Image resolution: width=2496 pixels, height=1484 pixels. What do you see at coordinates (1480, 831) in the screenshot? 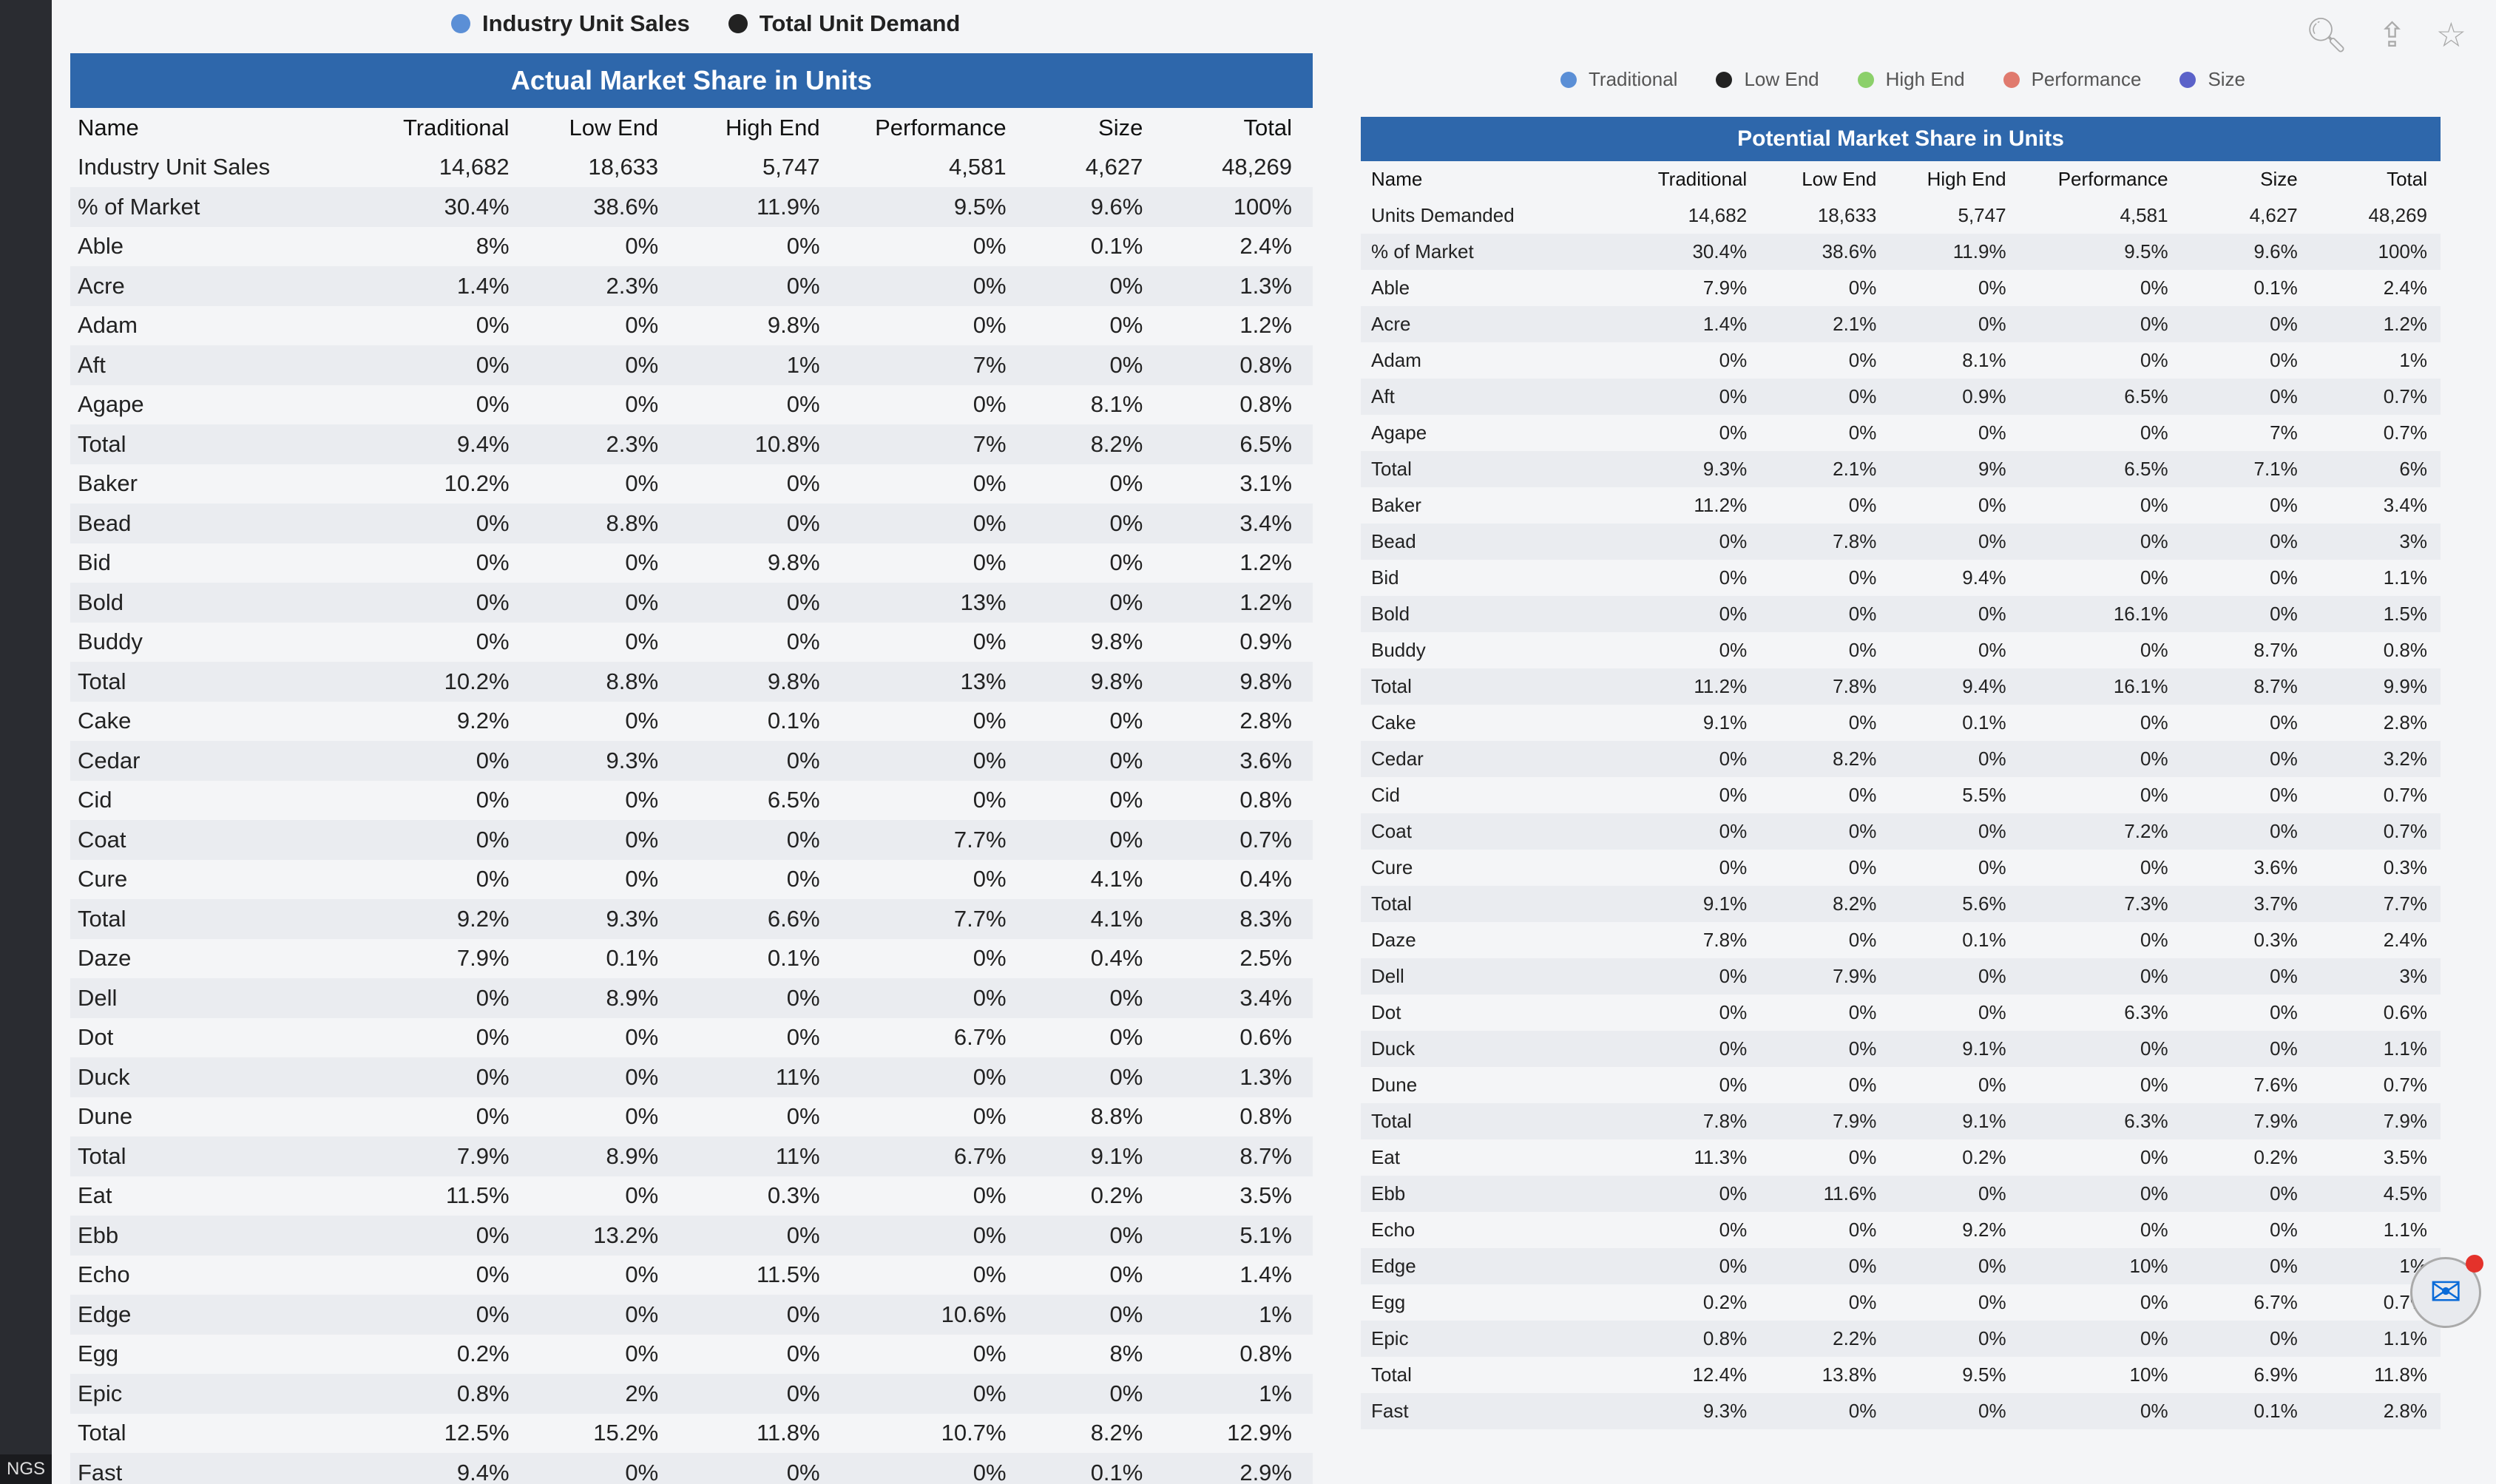
I see `row-name-cell: Coat` at bounding box center [1480, 831].